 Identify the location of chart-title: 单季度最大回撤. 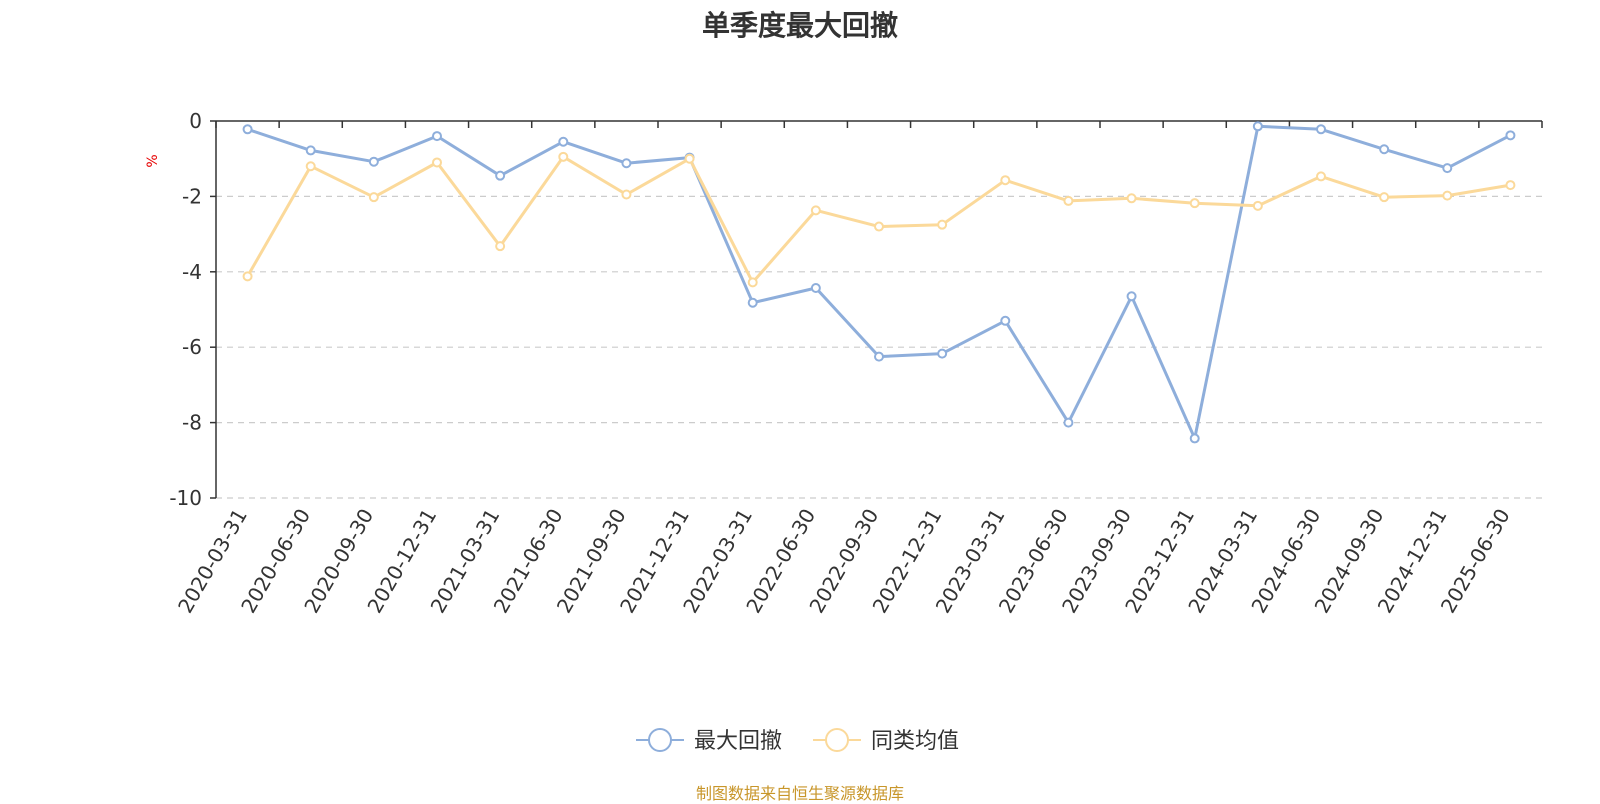
(799, 25).